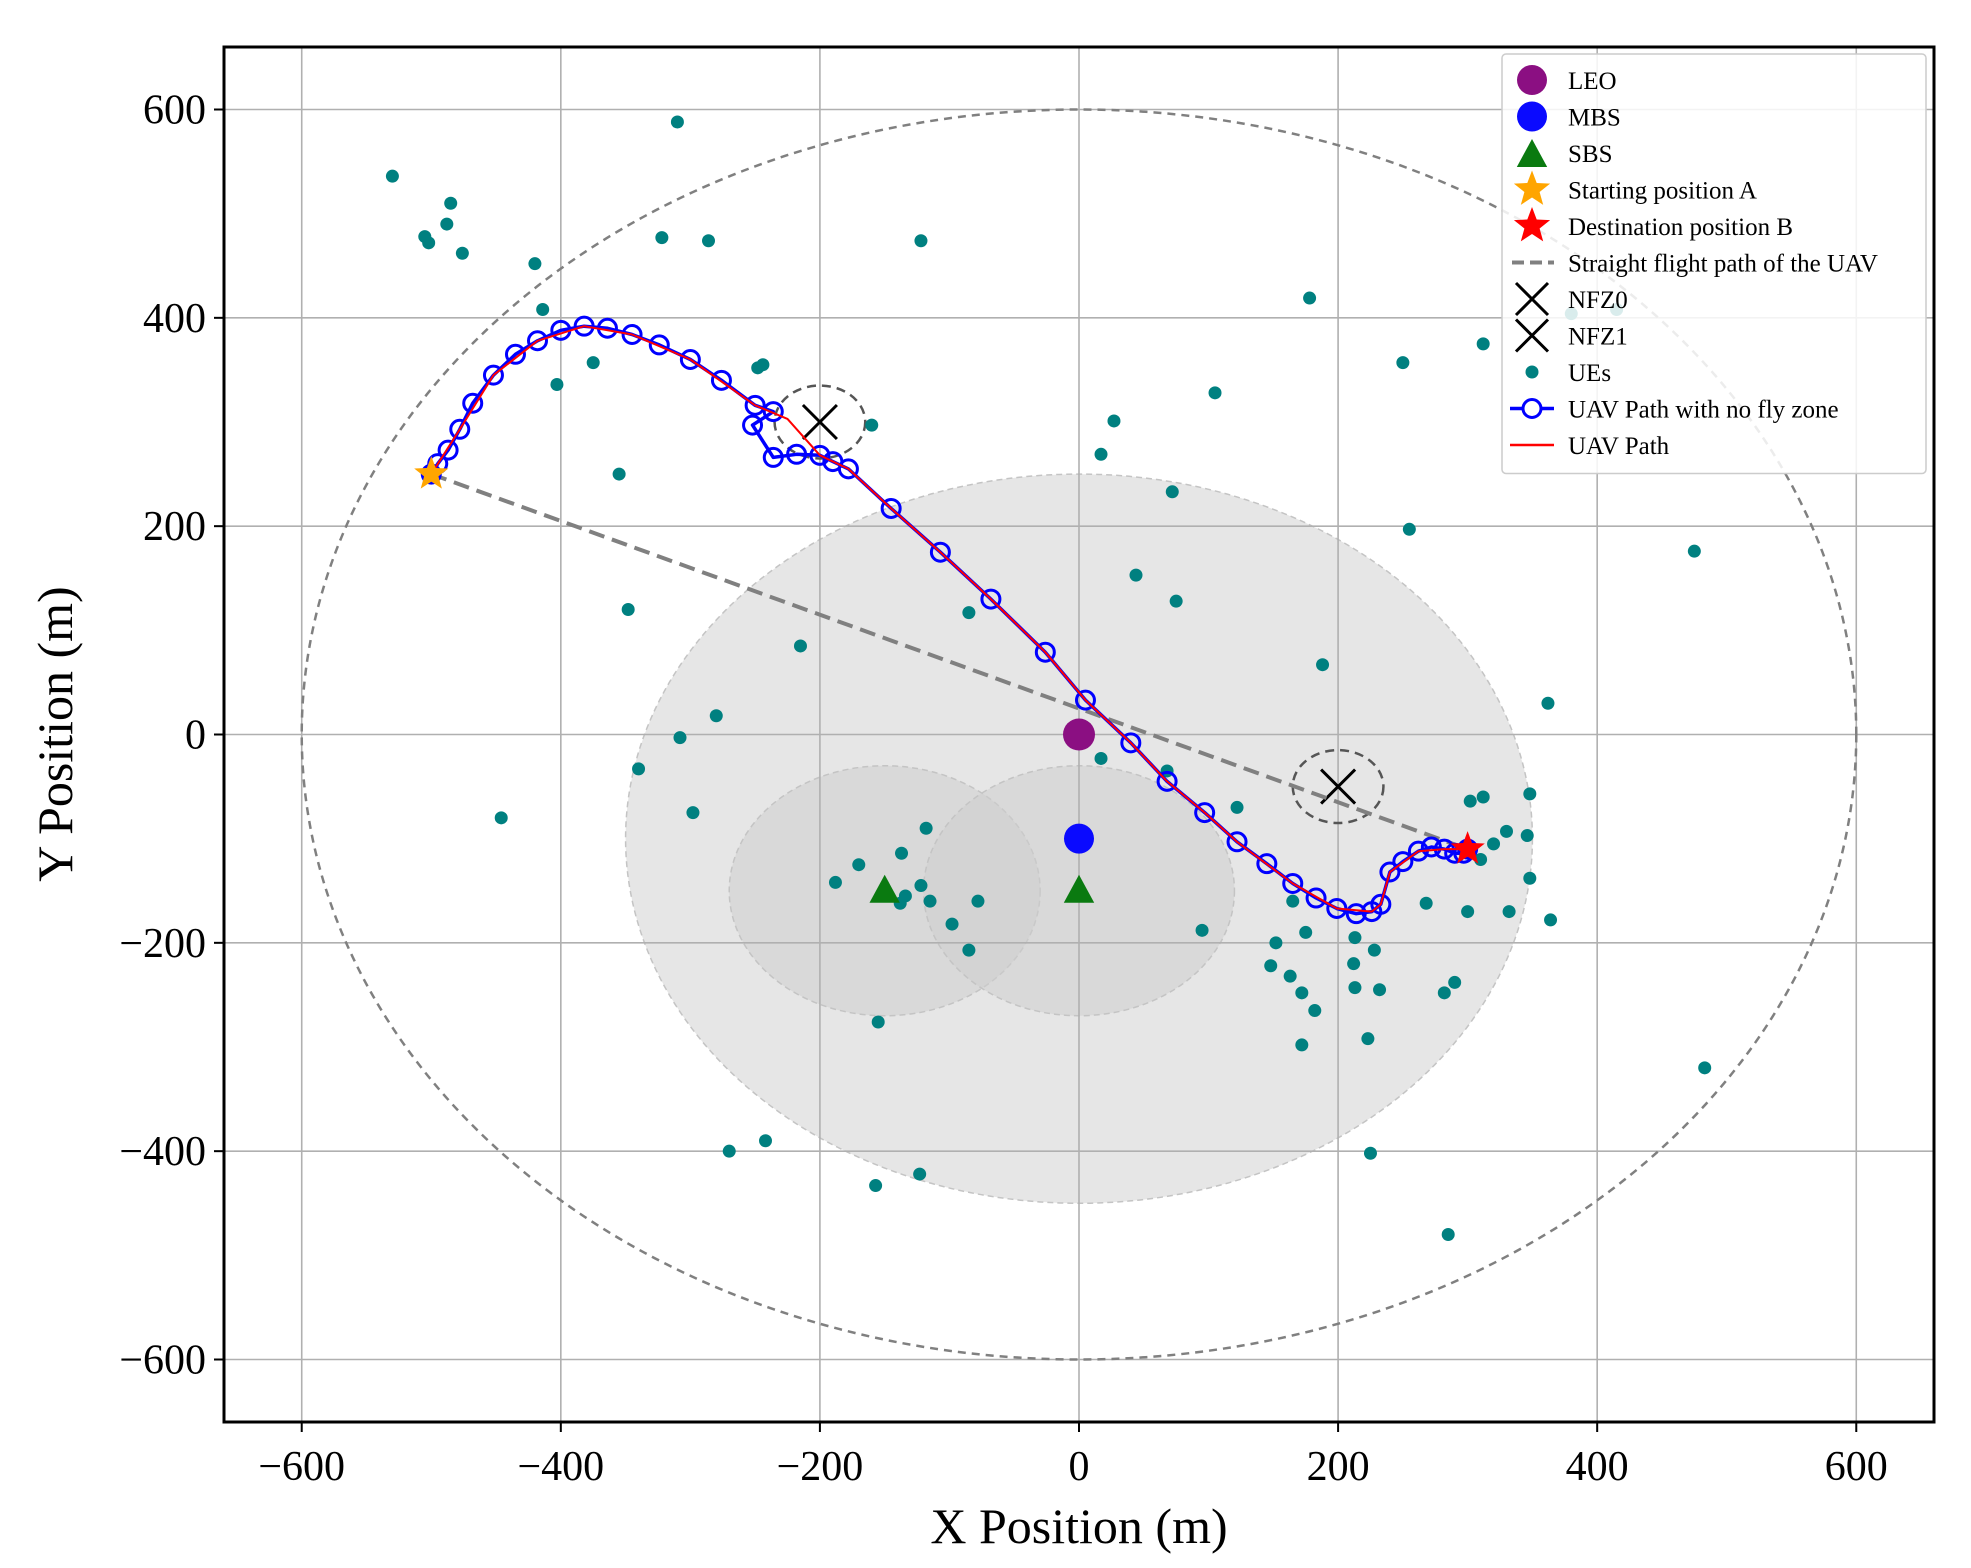 The height and width of the screenshot is (1568, 1971). What do you see at coordinates (1597, 1467) in the screenshot?
I see `x-tick-label: 400` at bounding box center [1597, 1467].